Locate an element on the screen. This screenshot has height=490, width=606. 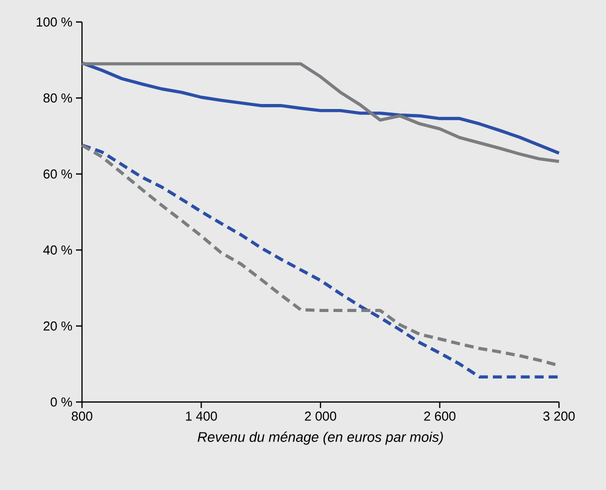
x-axis-title: Revenu du ménage (en euros par mois) is located at coordinates (320, 438).